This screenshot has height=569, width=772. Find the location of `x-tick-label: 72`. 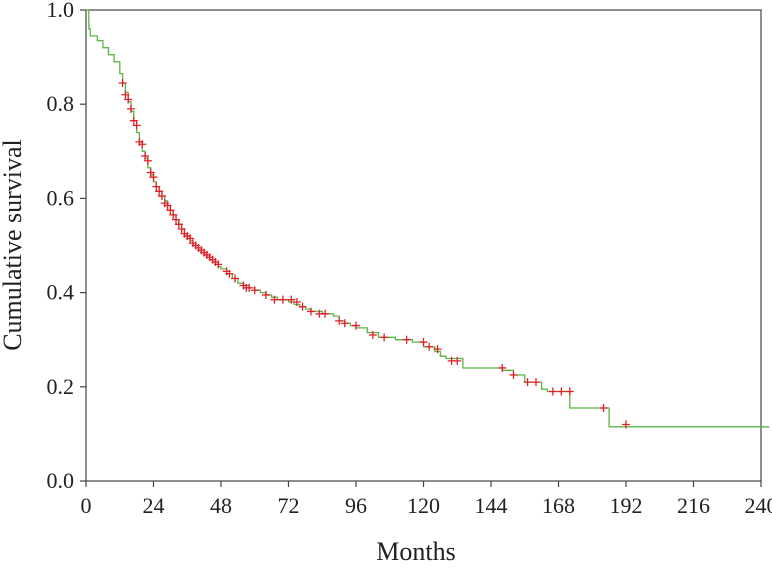

x-tick-label: 72 is located at coordinates (289, 505).